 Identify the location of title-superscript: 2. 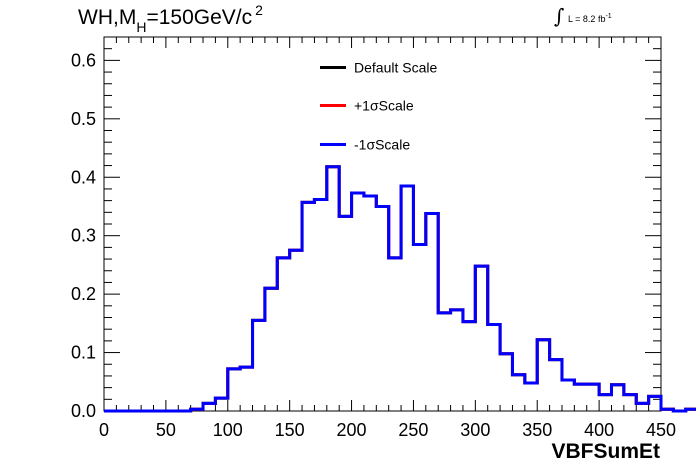
(259, 10).